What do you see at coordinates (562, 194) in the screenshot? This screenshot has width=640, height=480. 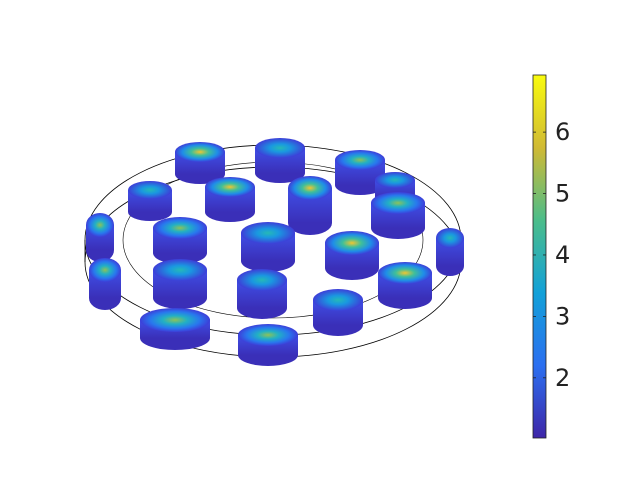 I see `colorbar-tick-label: 5` at bounding box center [562, 194].